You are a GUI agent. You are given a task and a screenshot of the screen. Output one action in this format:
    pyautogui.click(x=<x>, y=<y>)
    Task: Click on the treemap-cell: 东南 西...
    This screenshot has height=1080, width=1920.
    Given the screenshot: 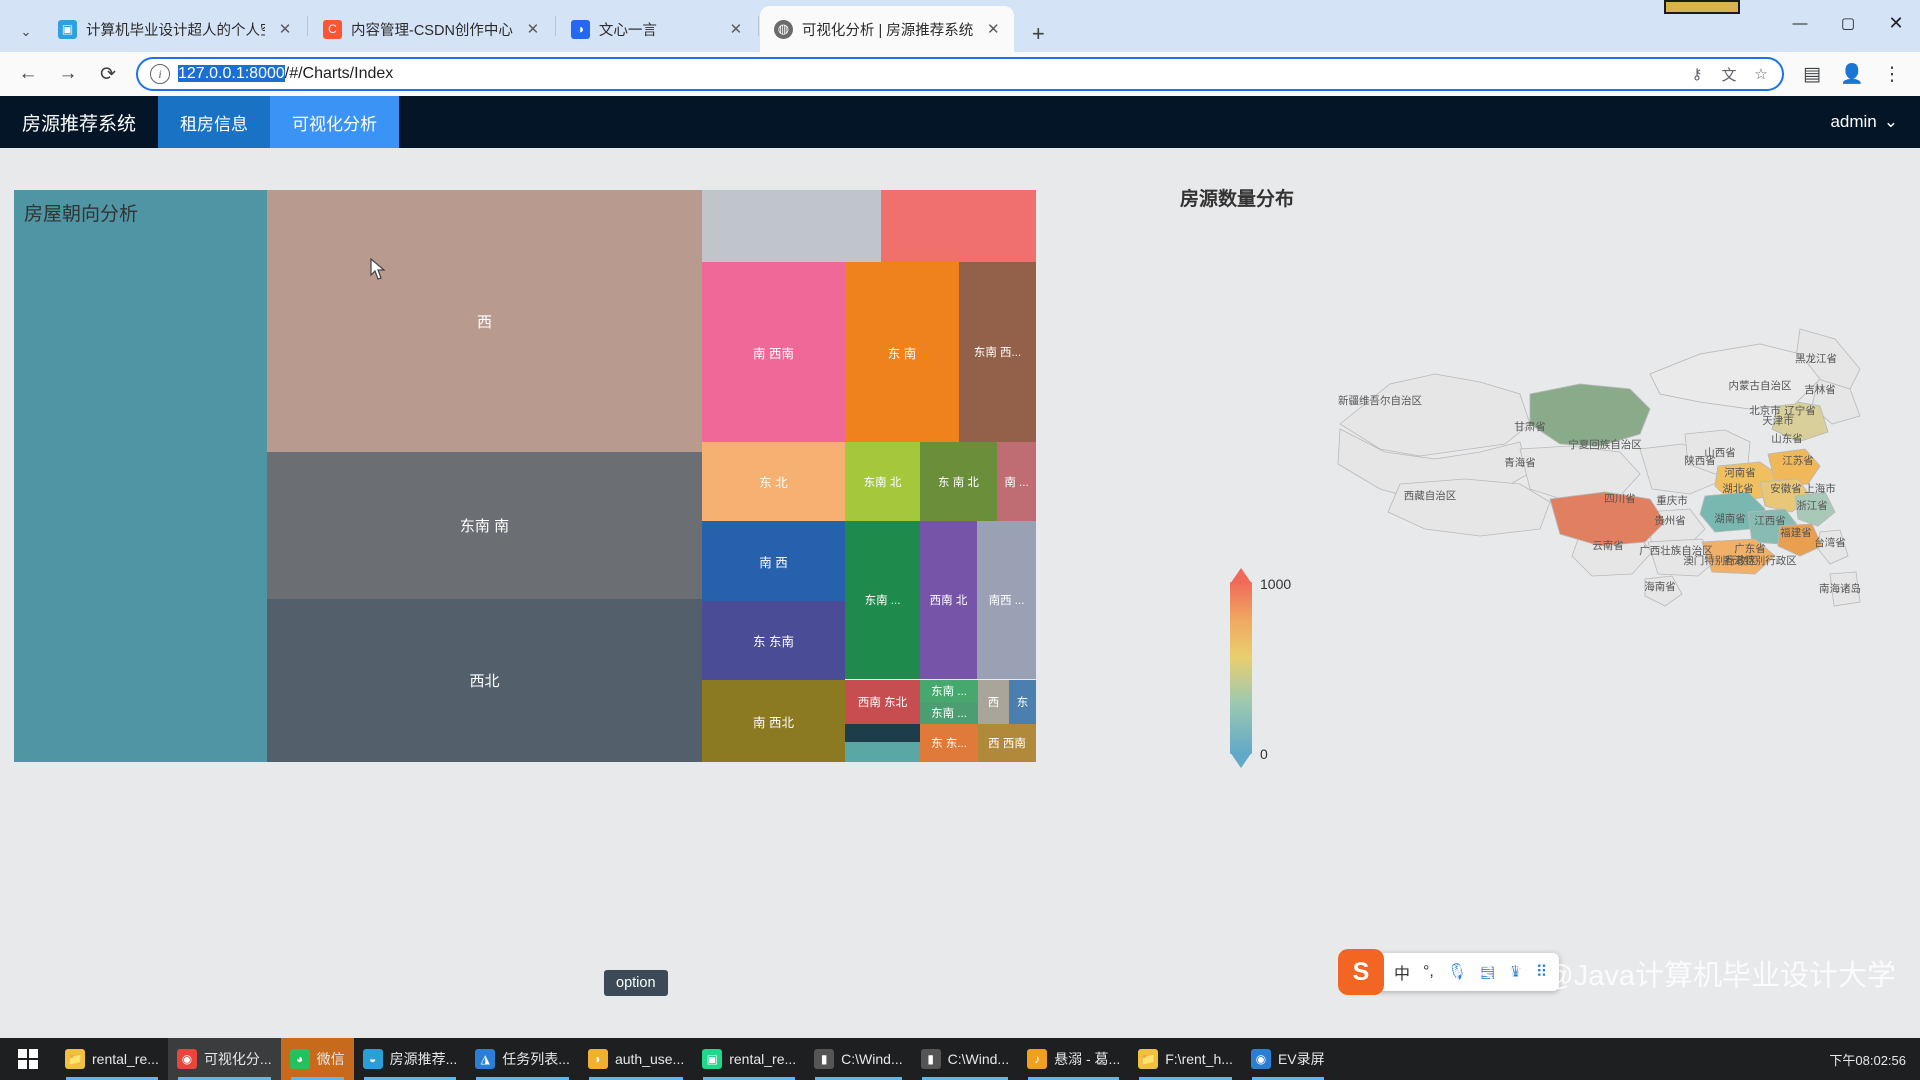 What is the action you would take?
    pyautogui.click(x=997, y=352)
    